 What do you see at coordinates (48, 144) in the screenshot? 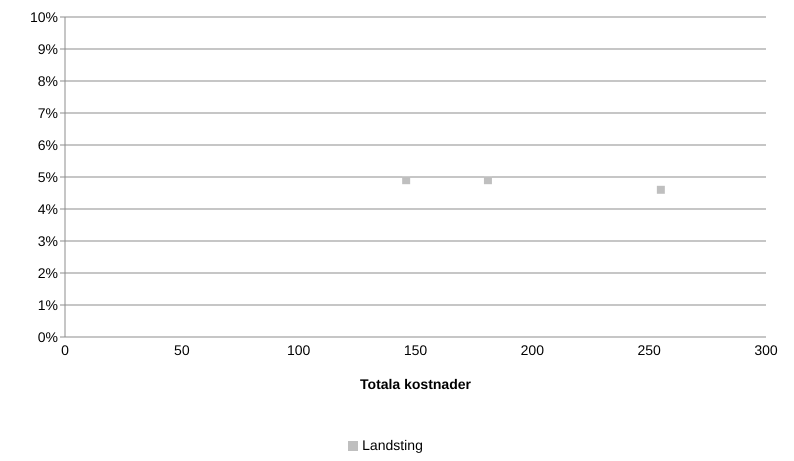
I see `y-tick-label: 6%` at bounding box center [48, 144].